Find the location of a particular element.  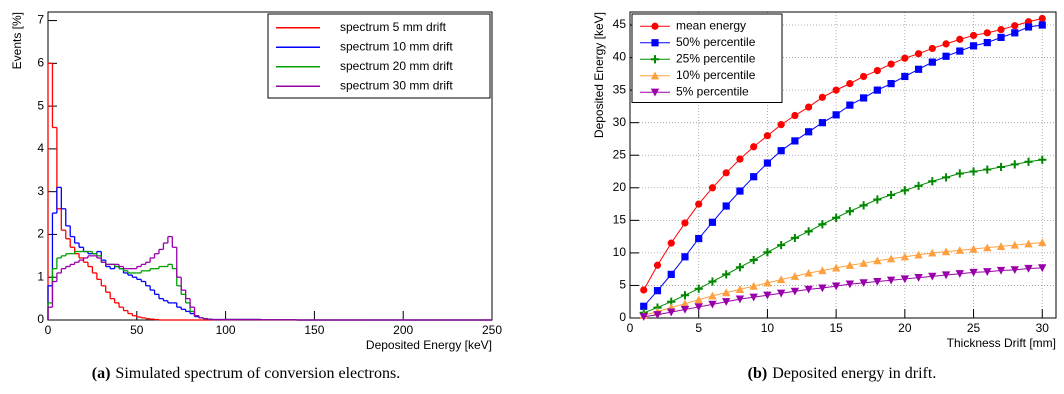

y-tick-label: 35 is located at coordinates (620, 89).